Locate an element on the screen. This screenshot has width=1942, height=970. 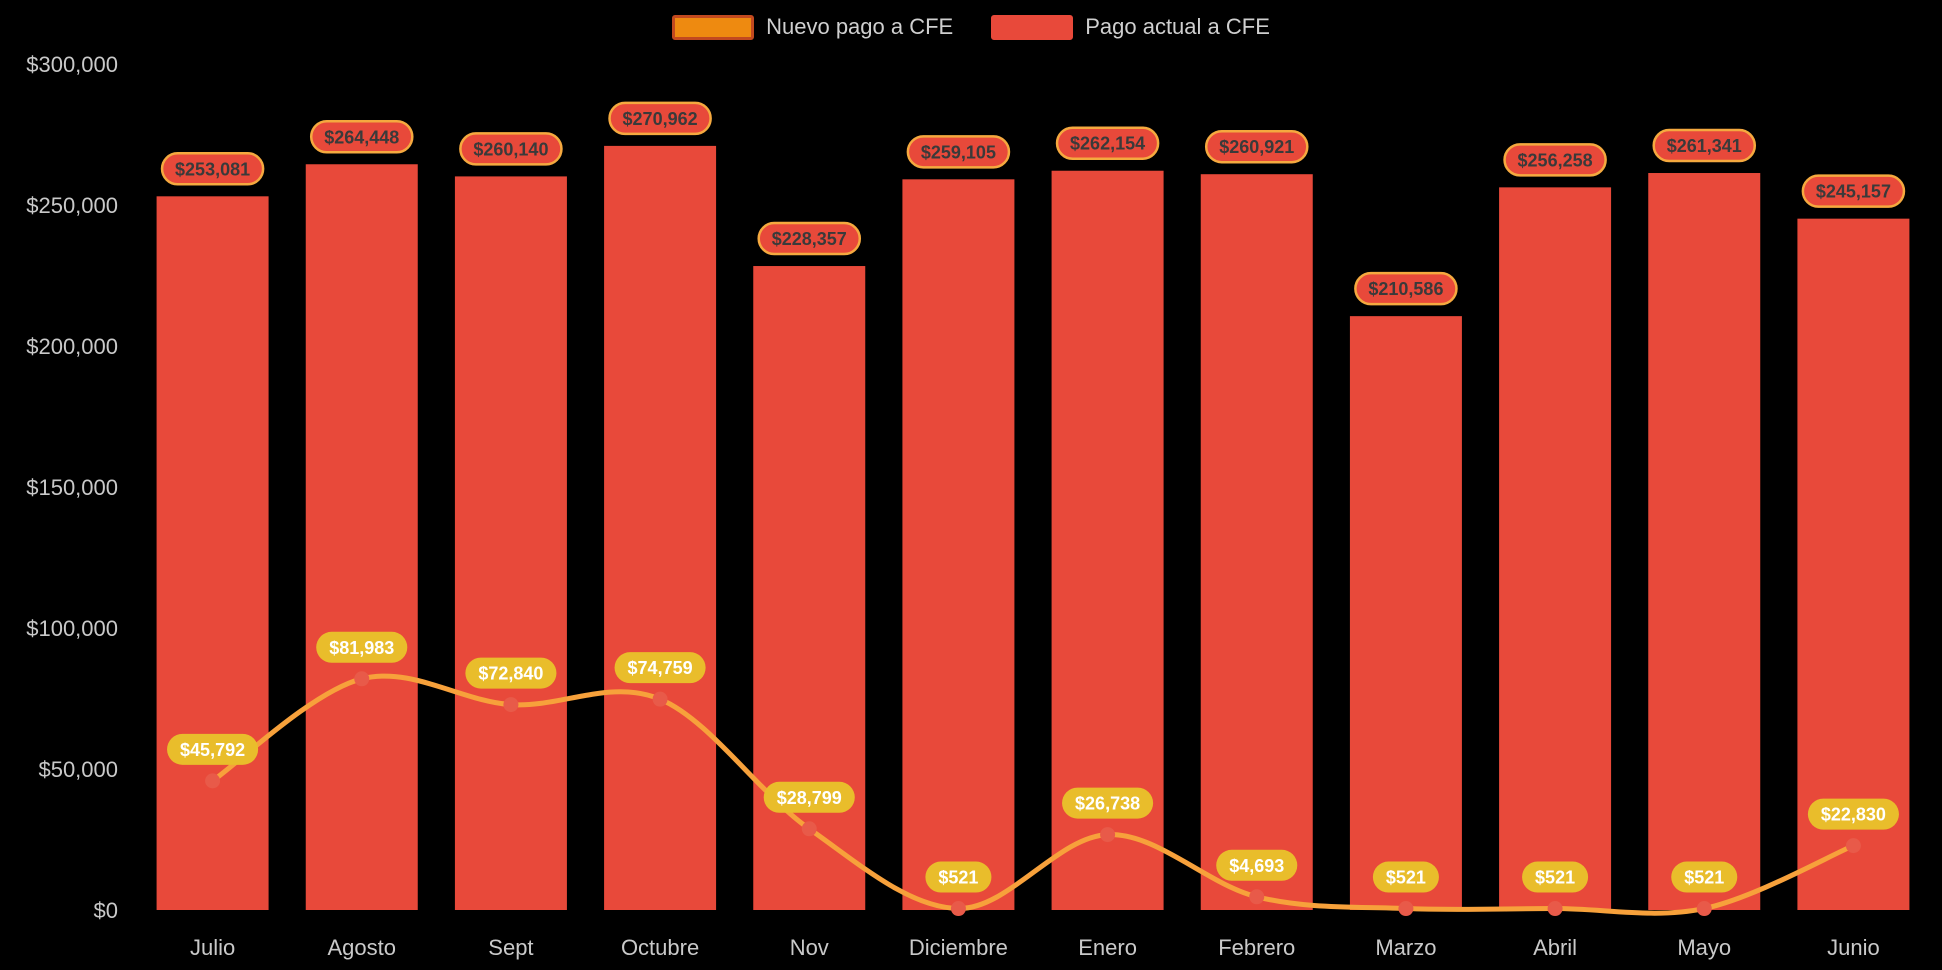
x-axis-category-label: Agosto is located at coordinates (362, 947).